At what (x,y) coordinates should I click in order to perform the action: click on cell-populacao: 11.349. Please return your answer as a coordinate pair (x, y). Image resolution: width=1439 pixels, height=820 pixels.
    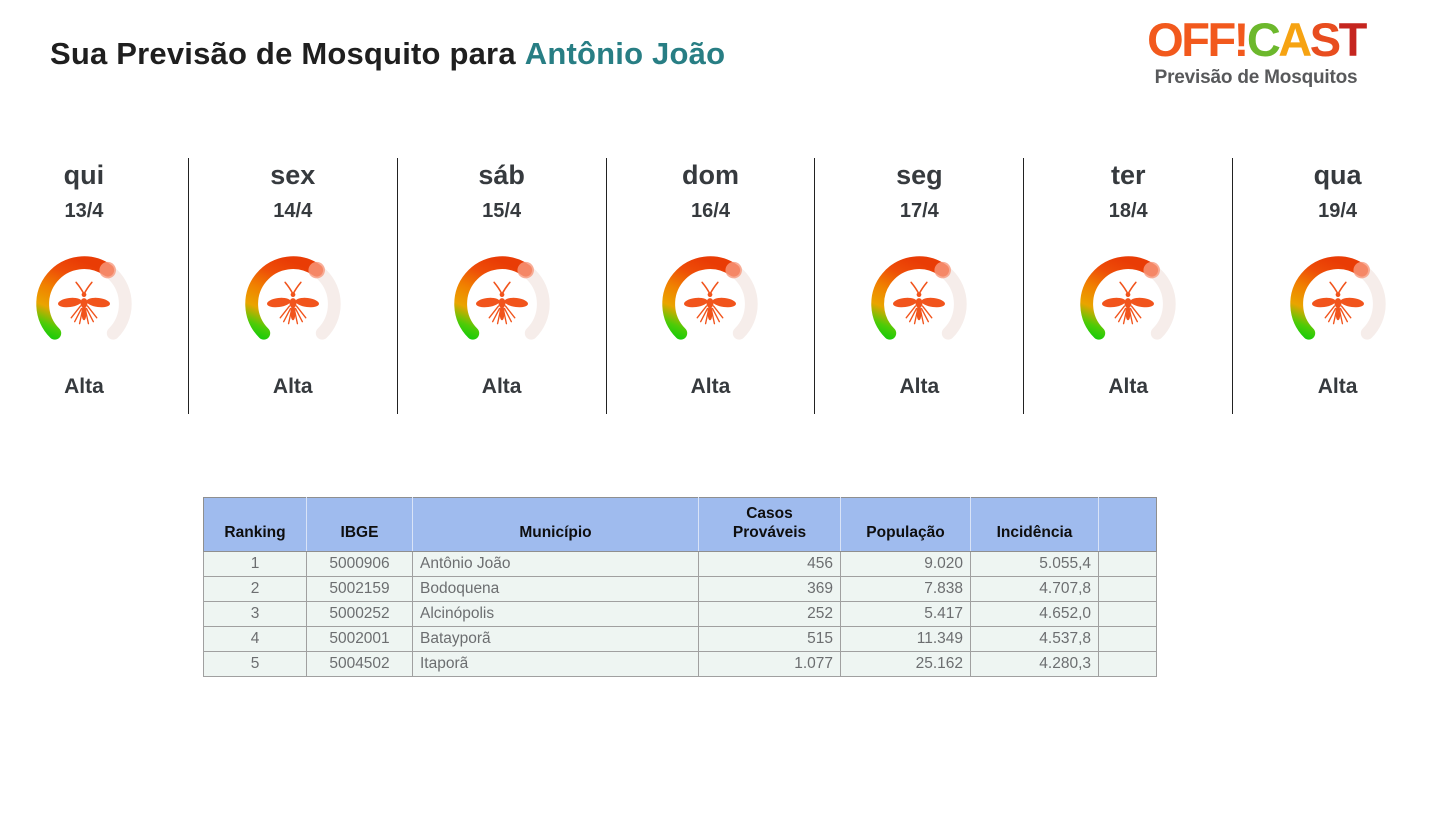
    Looking at the image, I should click on (905, 638).